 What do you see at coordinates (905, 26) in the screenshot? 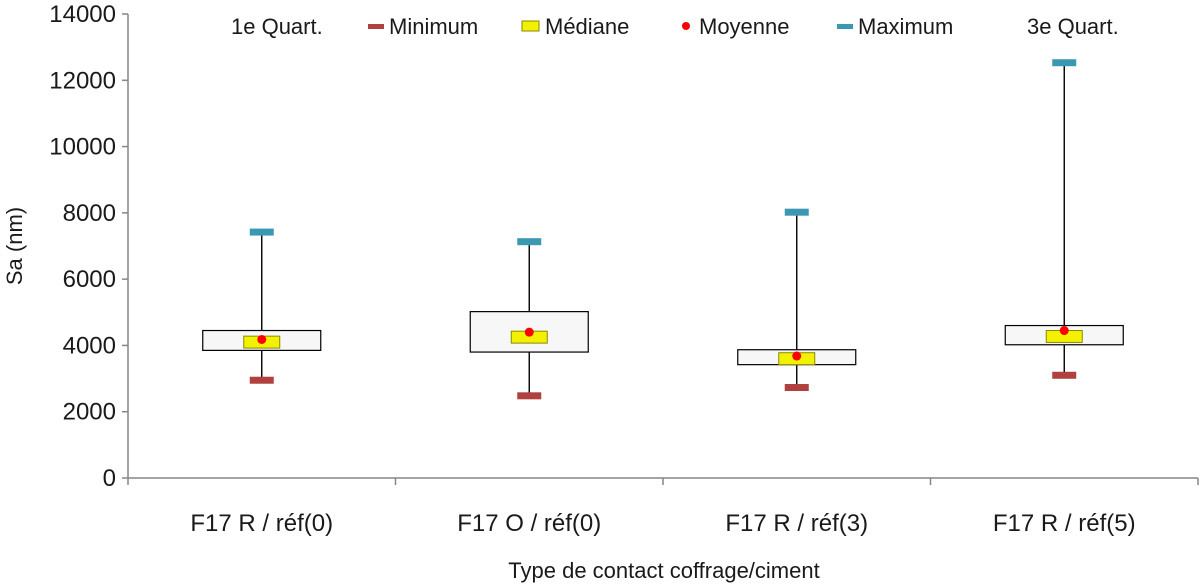
I see `legend-max-label: Maximum` at bounding box center [905, 26].